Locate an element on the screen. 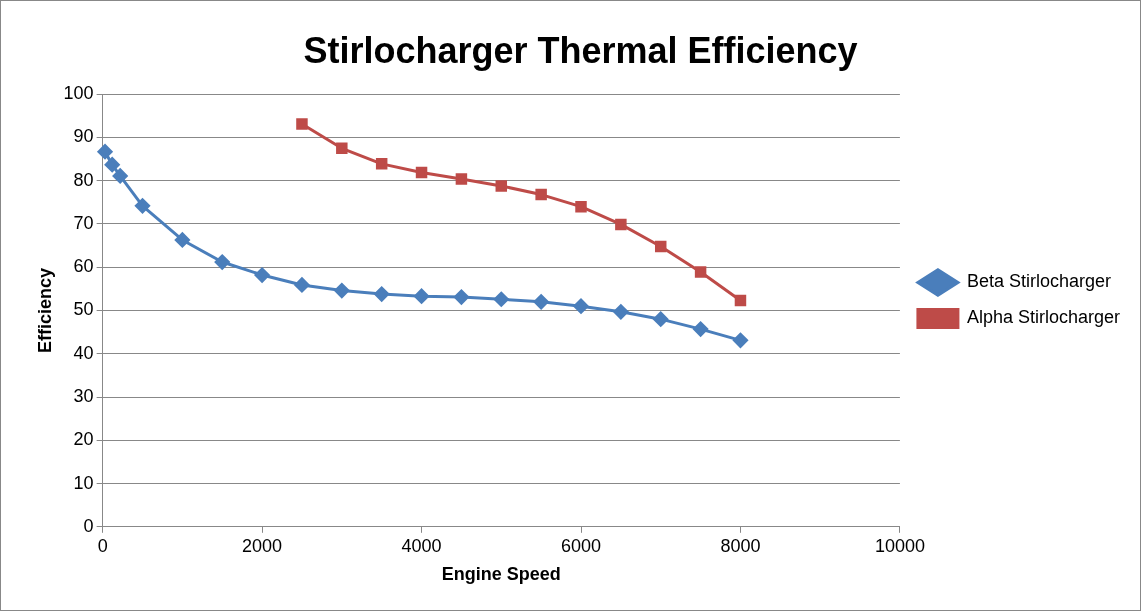 This screenshot has width=1141, height=611. x-tick-label: 4000 is located at coordinates (421, 545).